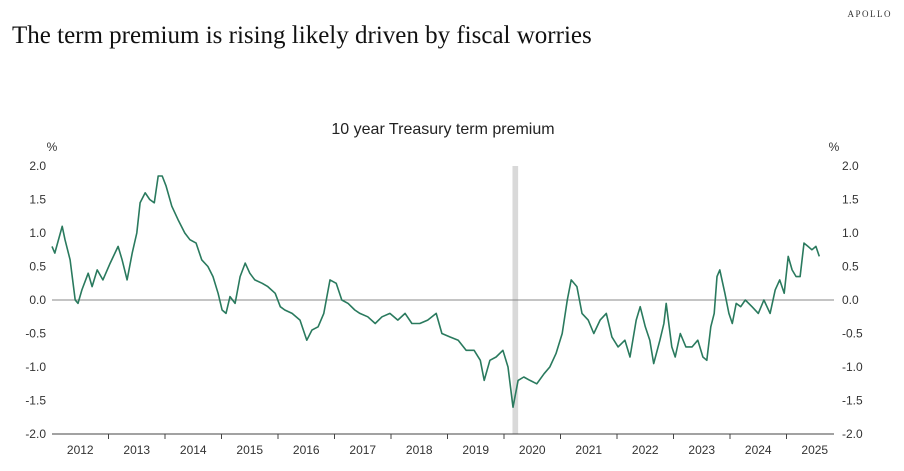  Describe the element at coordinates (35, 334) in the screenshot. I see `y-tick-label-left: -0.5` at that location.